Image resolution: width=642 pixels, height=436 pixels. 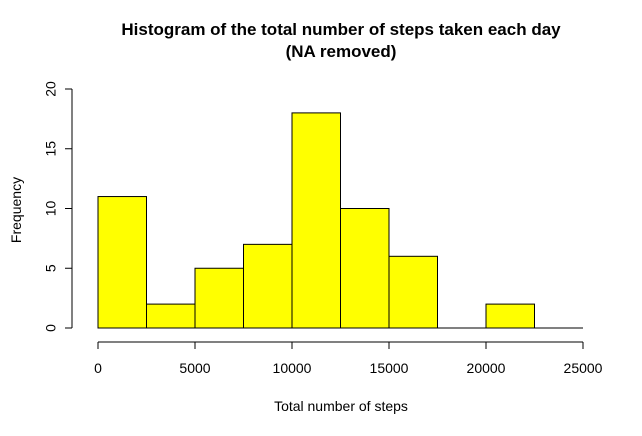 I want to click on x-tick-label: 0, so click(x=98, y=368).